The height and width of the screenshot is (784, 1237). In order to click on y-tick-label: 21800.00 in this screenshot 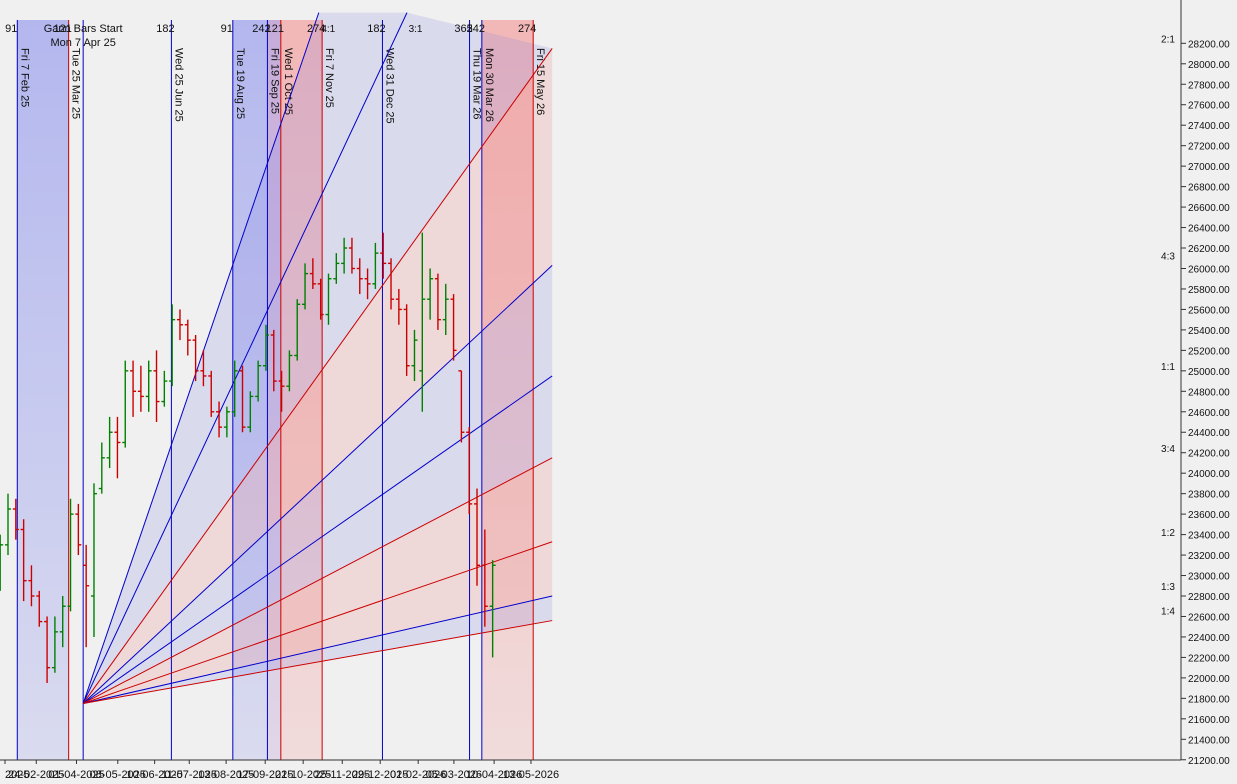, I will do `click(1209, 699)`.